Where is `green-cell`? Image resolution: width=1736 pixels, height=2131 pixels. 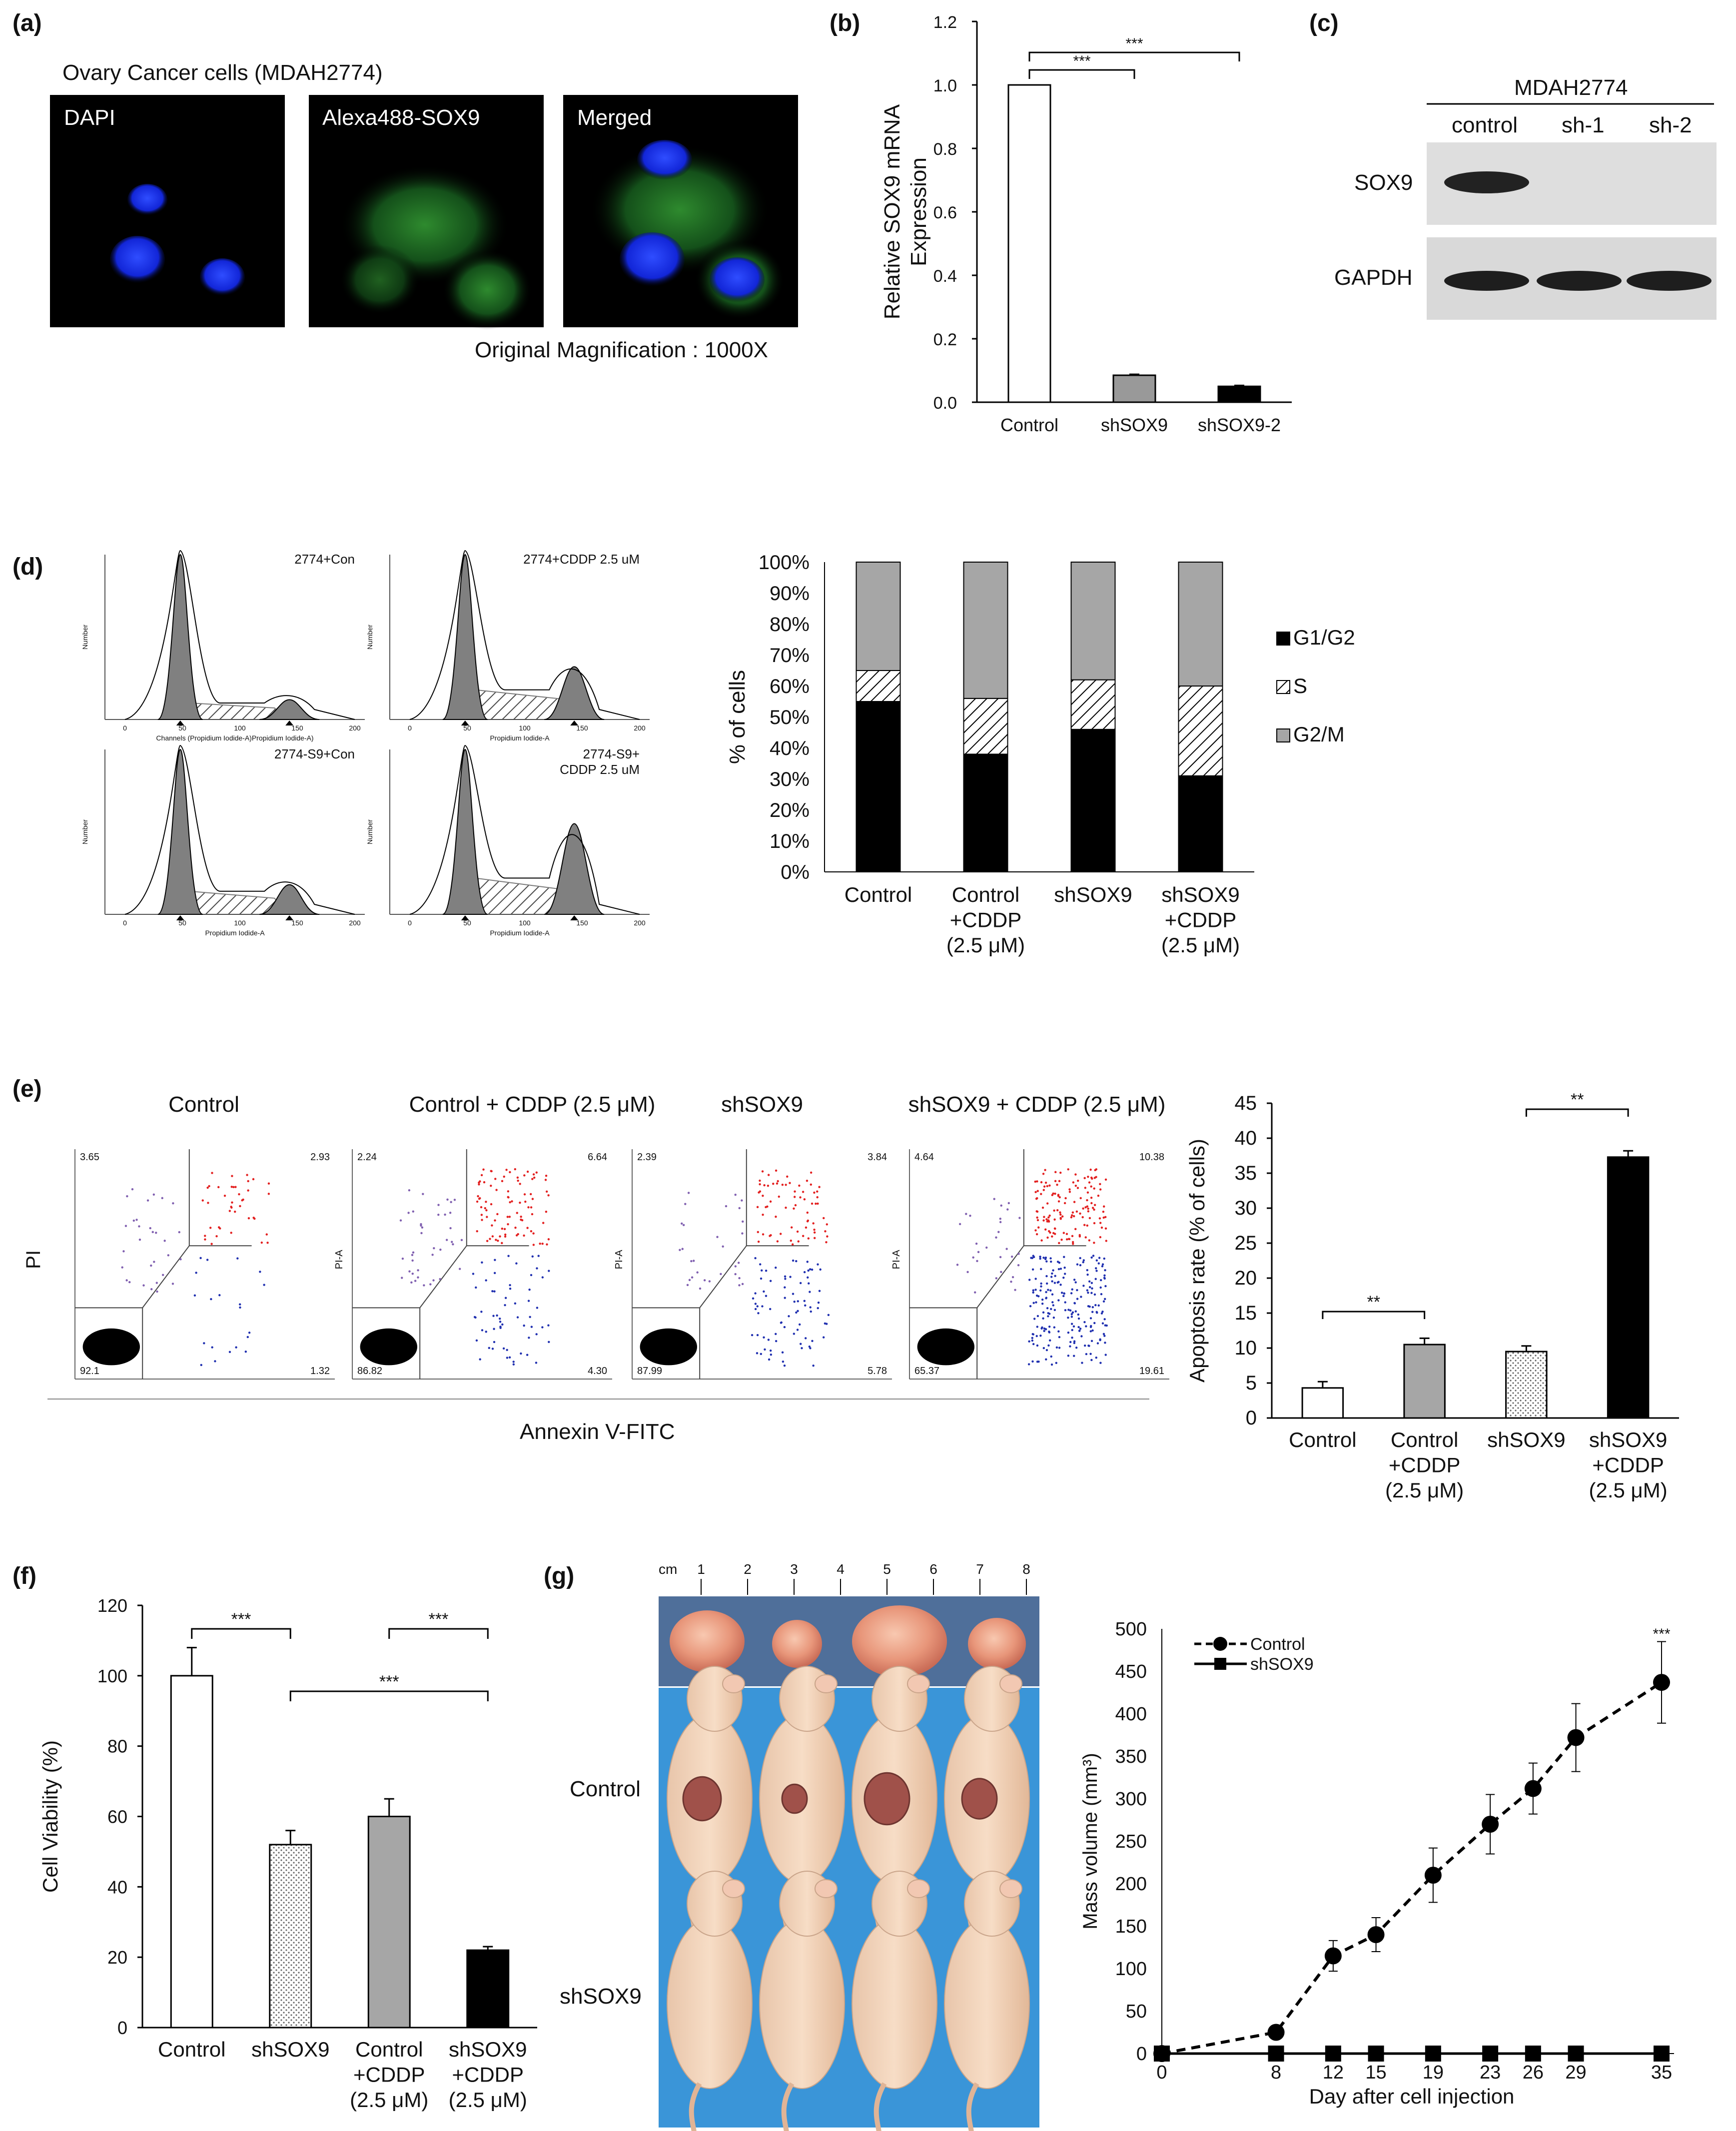 green-cell is located at coordinates (487, 290).